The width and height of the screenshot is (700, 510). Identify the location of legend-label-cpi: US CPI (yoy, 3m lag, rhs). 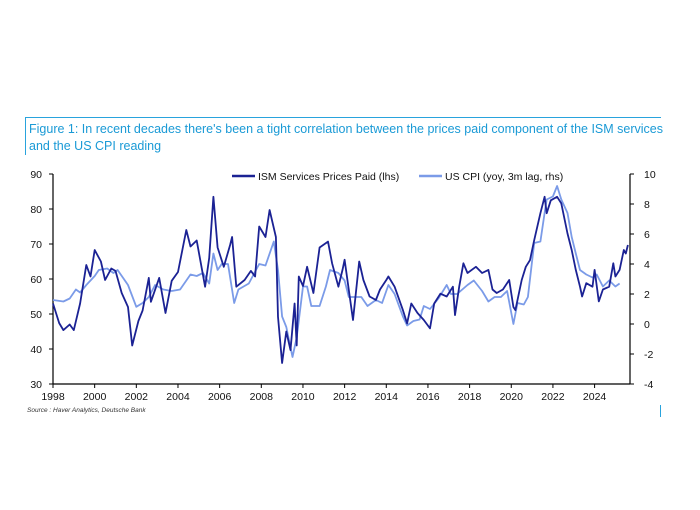
(504, 177).